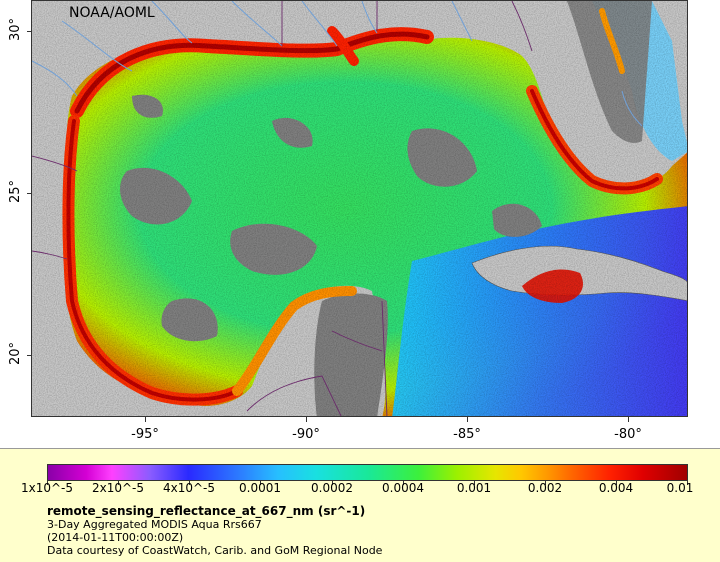 This screenshot has width=720, height=562. I want to click on lat-label-20: 20°, so click(15, 353).